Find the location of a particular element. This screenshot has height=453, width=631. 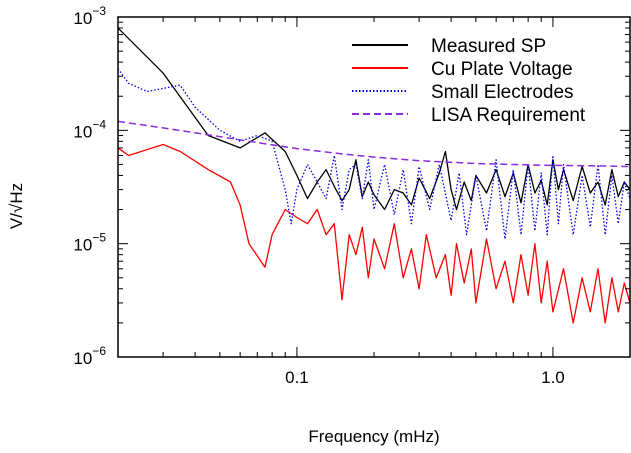

x-tick-label: 1.0 is located at coordinates (553, 377).